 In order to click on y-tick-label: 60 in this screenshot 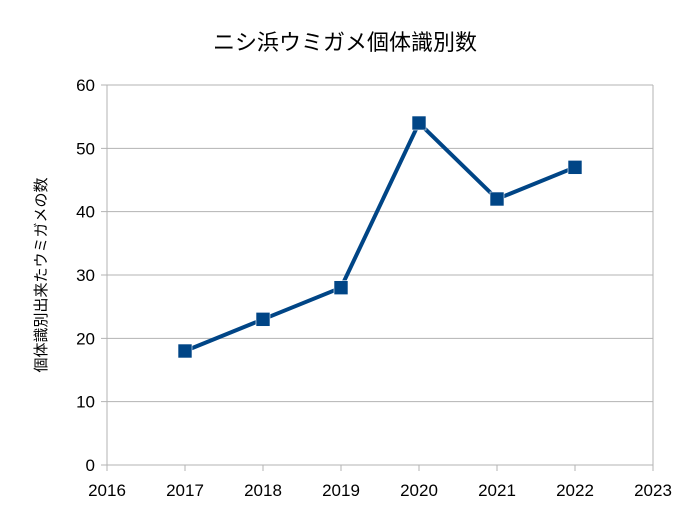, I will do `click(85, 85)`.